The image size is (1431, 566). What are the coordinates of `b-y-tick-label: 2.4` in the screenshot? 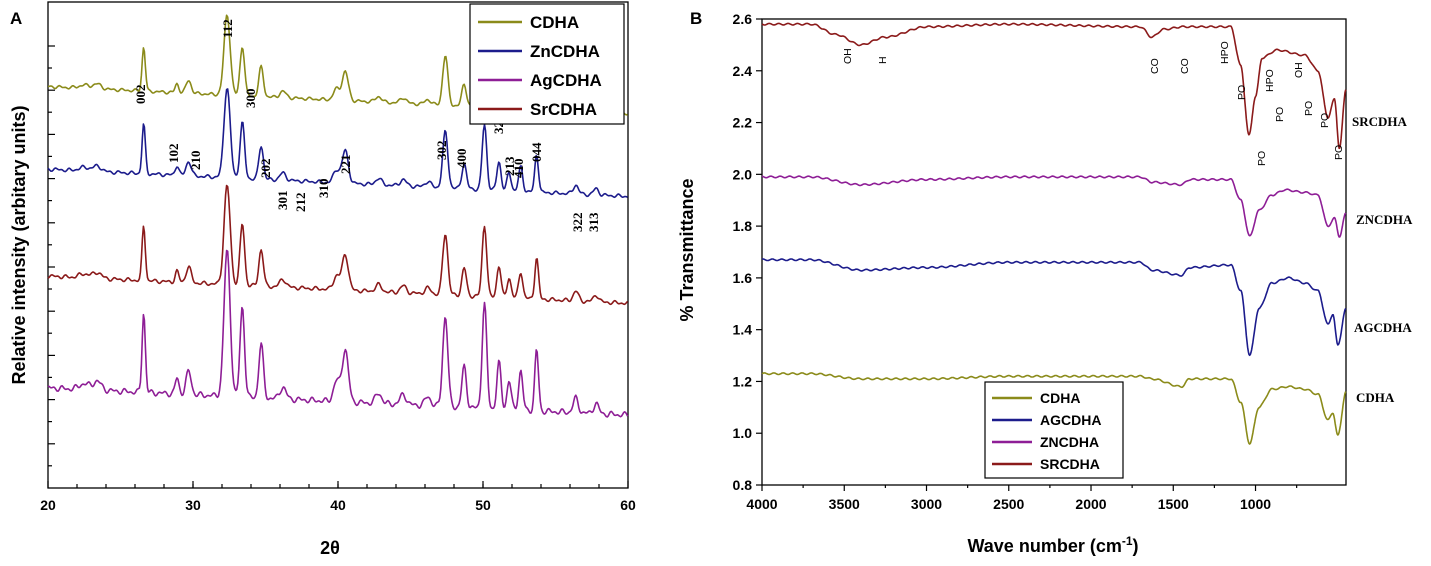 It's located at (743, 71).